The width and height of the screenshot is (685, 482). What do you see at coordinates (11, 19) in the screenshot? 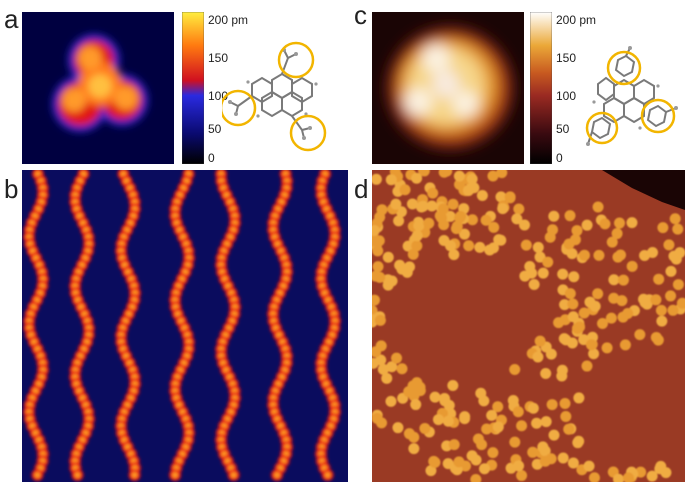
I see `panel-label-a: a` at bounding box center [11, 19].